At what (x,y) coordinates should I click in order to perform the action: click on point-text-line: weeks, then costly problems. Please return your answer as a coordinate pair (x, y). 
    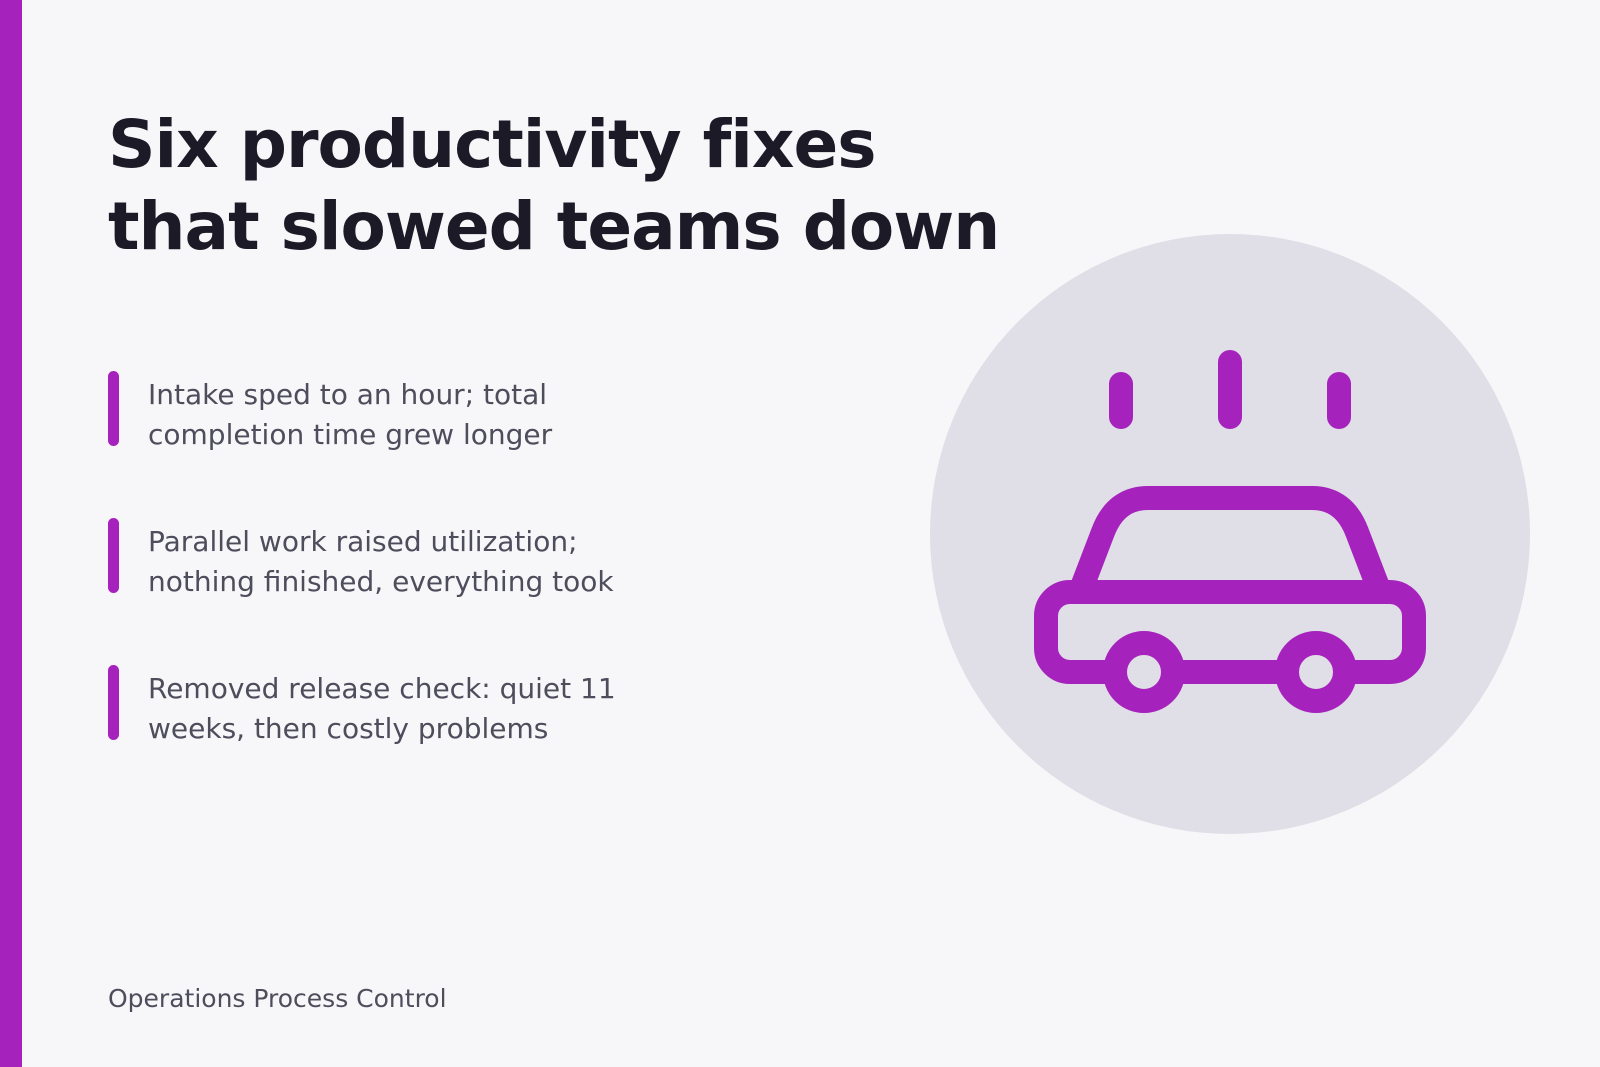
    Looking at the image, I should click on (348, 728).